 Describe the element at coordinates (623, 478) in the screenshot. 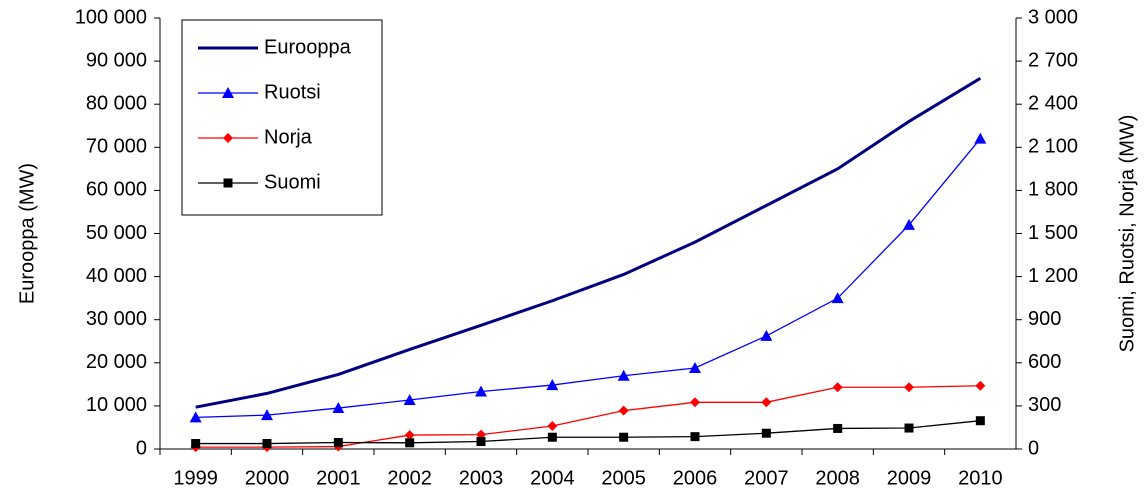

I see `x-tick-label: 2005` at that location.